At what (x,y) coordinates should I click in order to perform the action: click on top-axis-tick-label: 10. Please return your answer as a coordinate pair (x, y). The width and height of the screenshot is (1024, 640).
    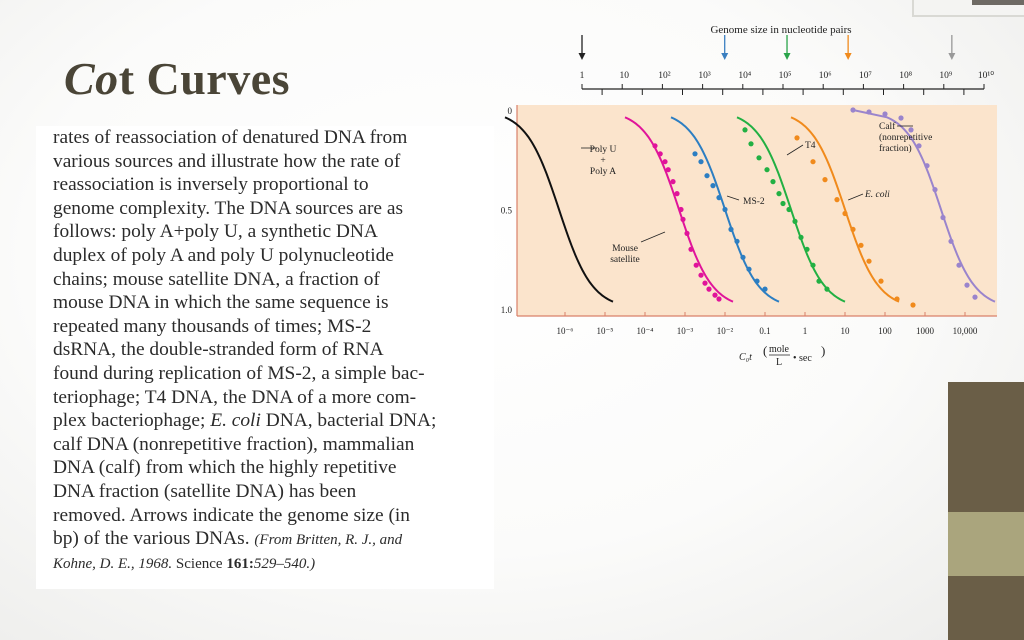
    Looking at the image, I should click on (624, 76).